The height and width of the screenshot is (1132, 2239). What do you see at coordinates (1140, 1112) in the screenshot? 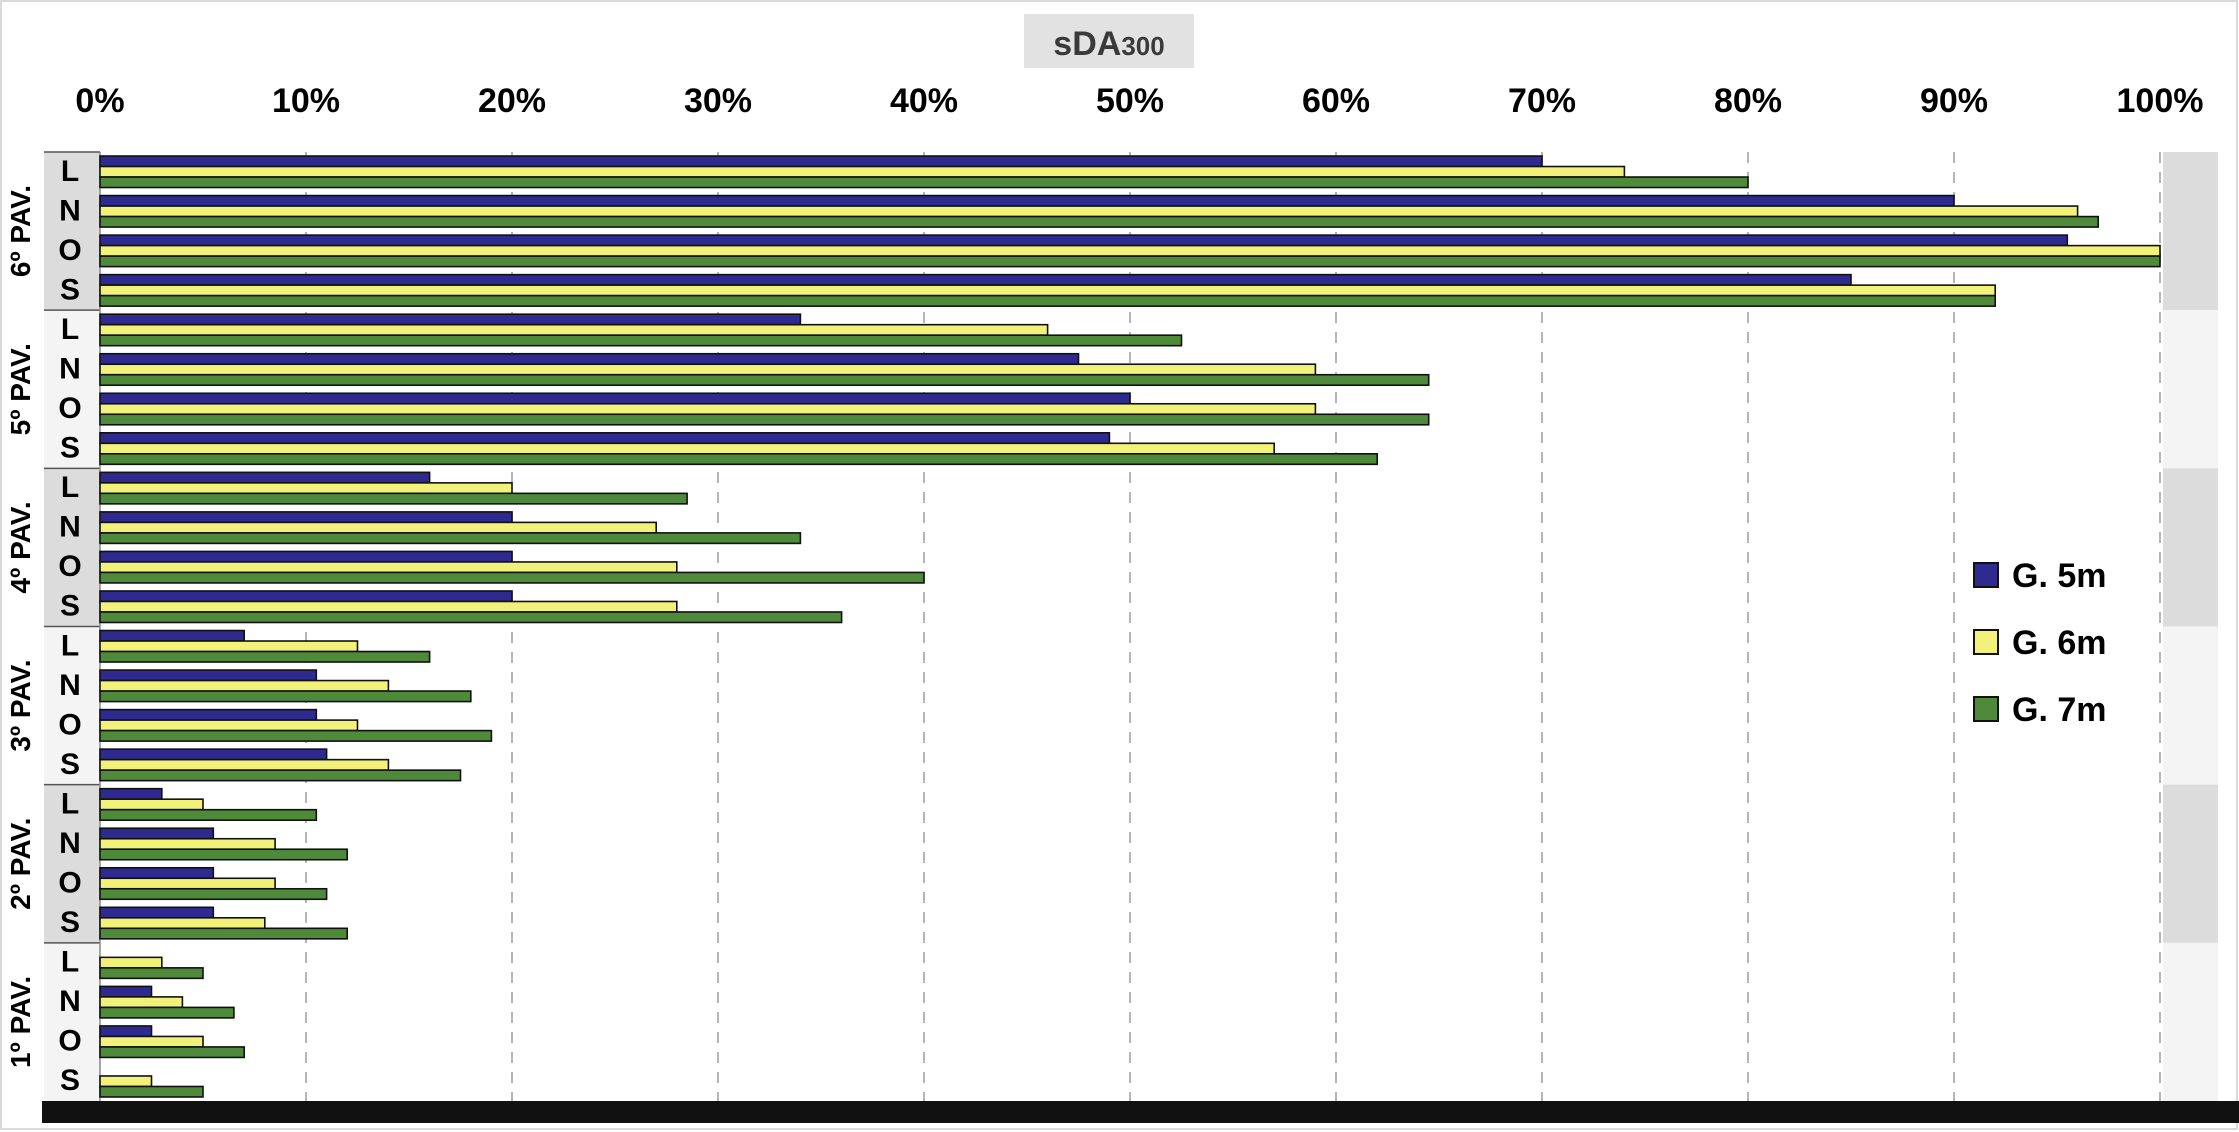
I see `bottom-border` at bounding box center [1140, 1112].